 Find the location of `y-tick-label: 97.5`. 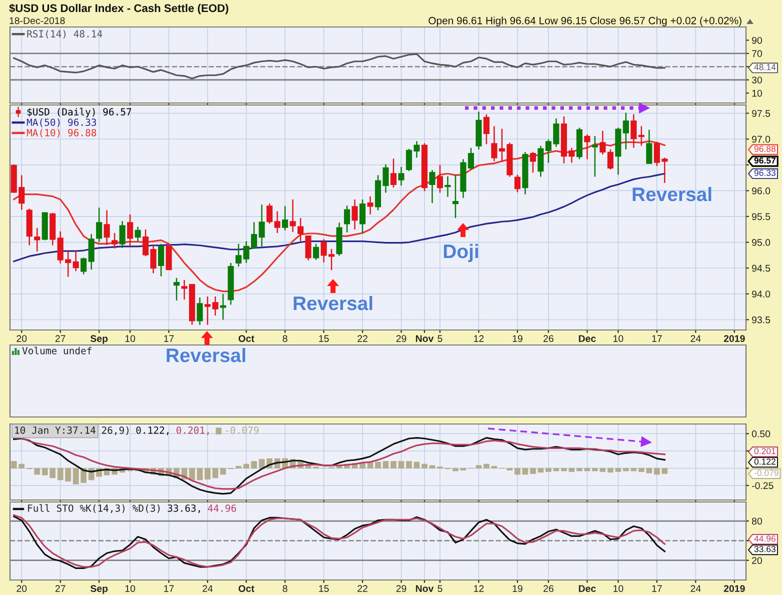

y-tick-label: 97.5 is located at coordinates (761, 113).